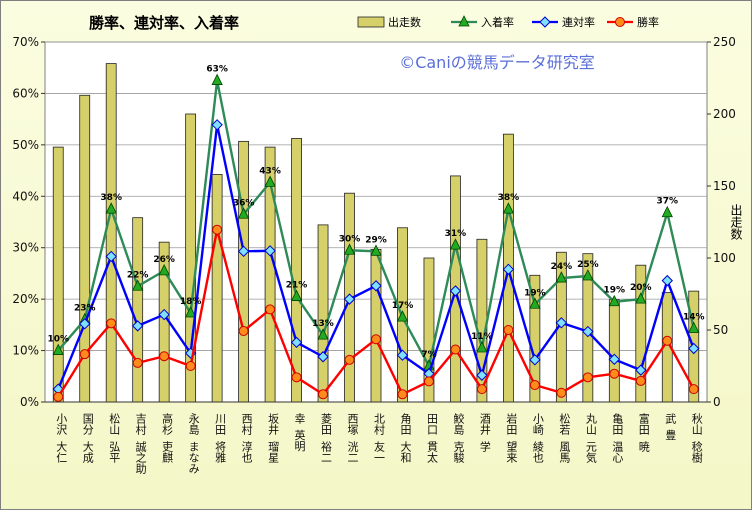 Image resolution: width=752 pixels, height=511 pixels. I want to click on x-category-label: 英明, so click(299, 440).